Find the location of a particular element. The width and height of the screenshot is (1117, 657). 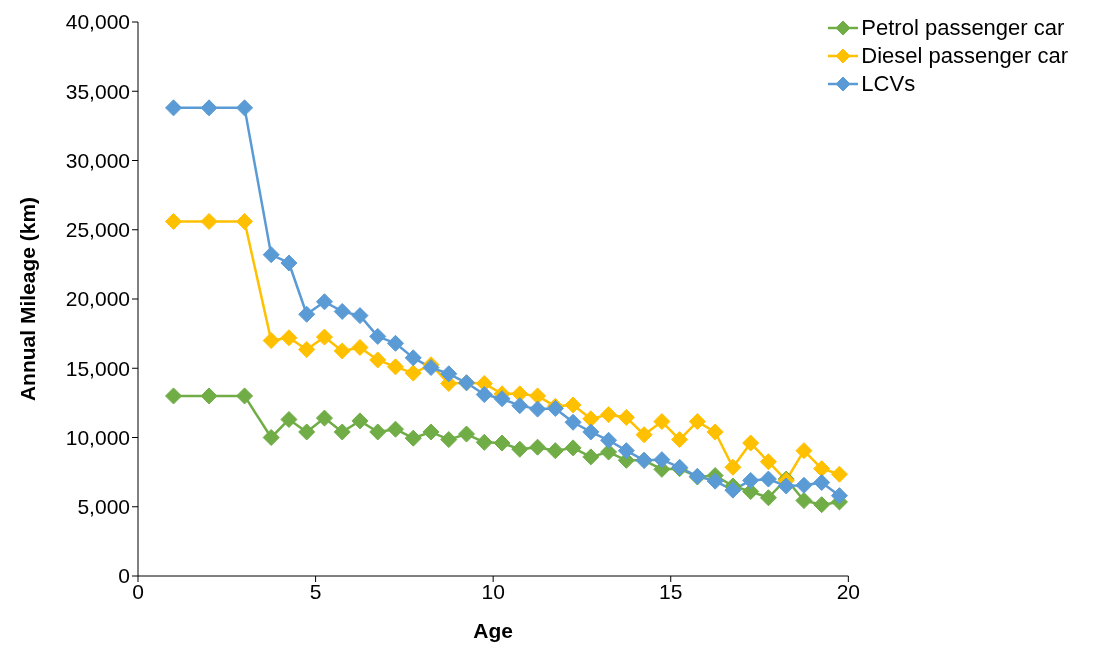

y-tick-label: 35,000 is located at coordinates (97, 91).